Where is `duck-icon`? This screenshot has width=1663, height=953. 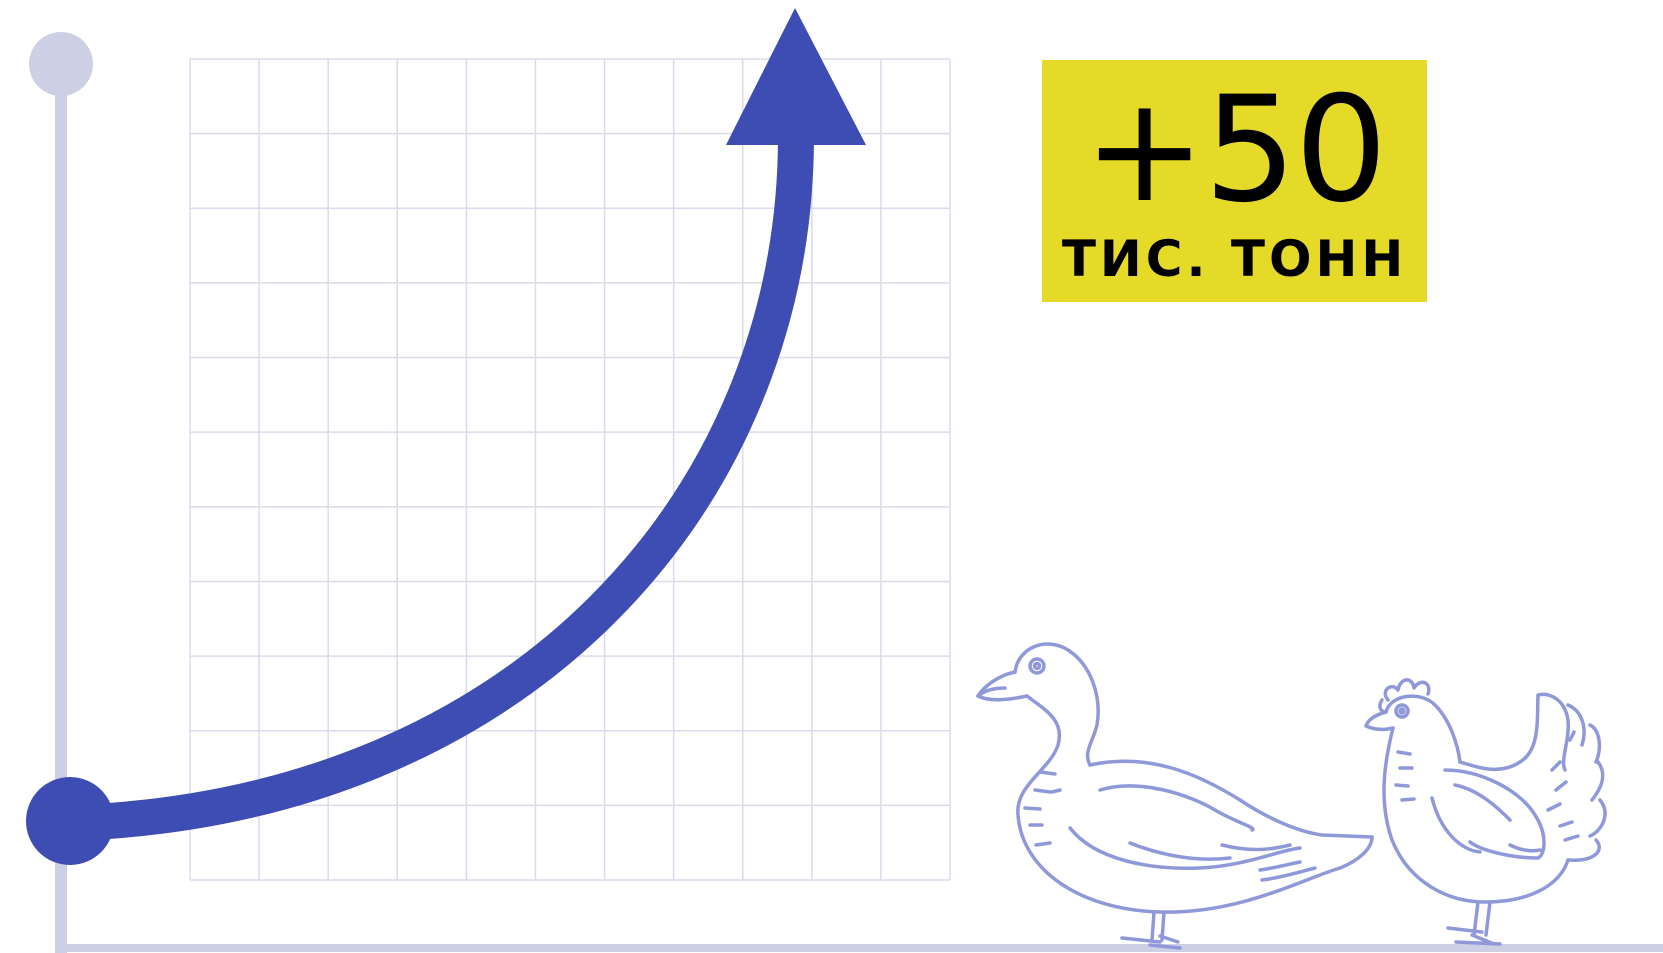 duck-icon is located at coordinates (1175, 796).